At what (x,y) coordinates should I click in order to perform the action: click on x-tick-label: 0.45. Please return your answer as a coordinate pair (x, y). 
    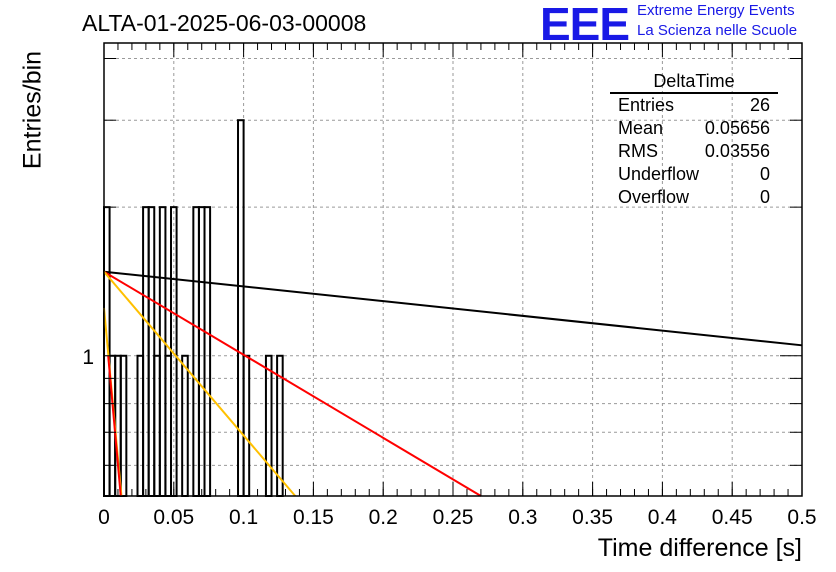
    Looking at the image, I should click on (732, 517).